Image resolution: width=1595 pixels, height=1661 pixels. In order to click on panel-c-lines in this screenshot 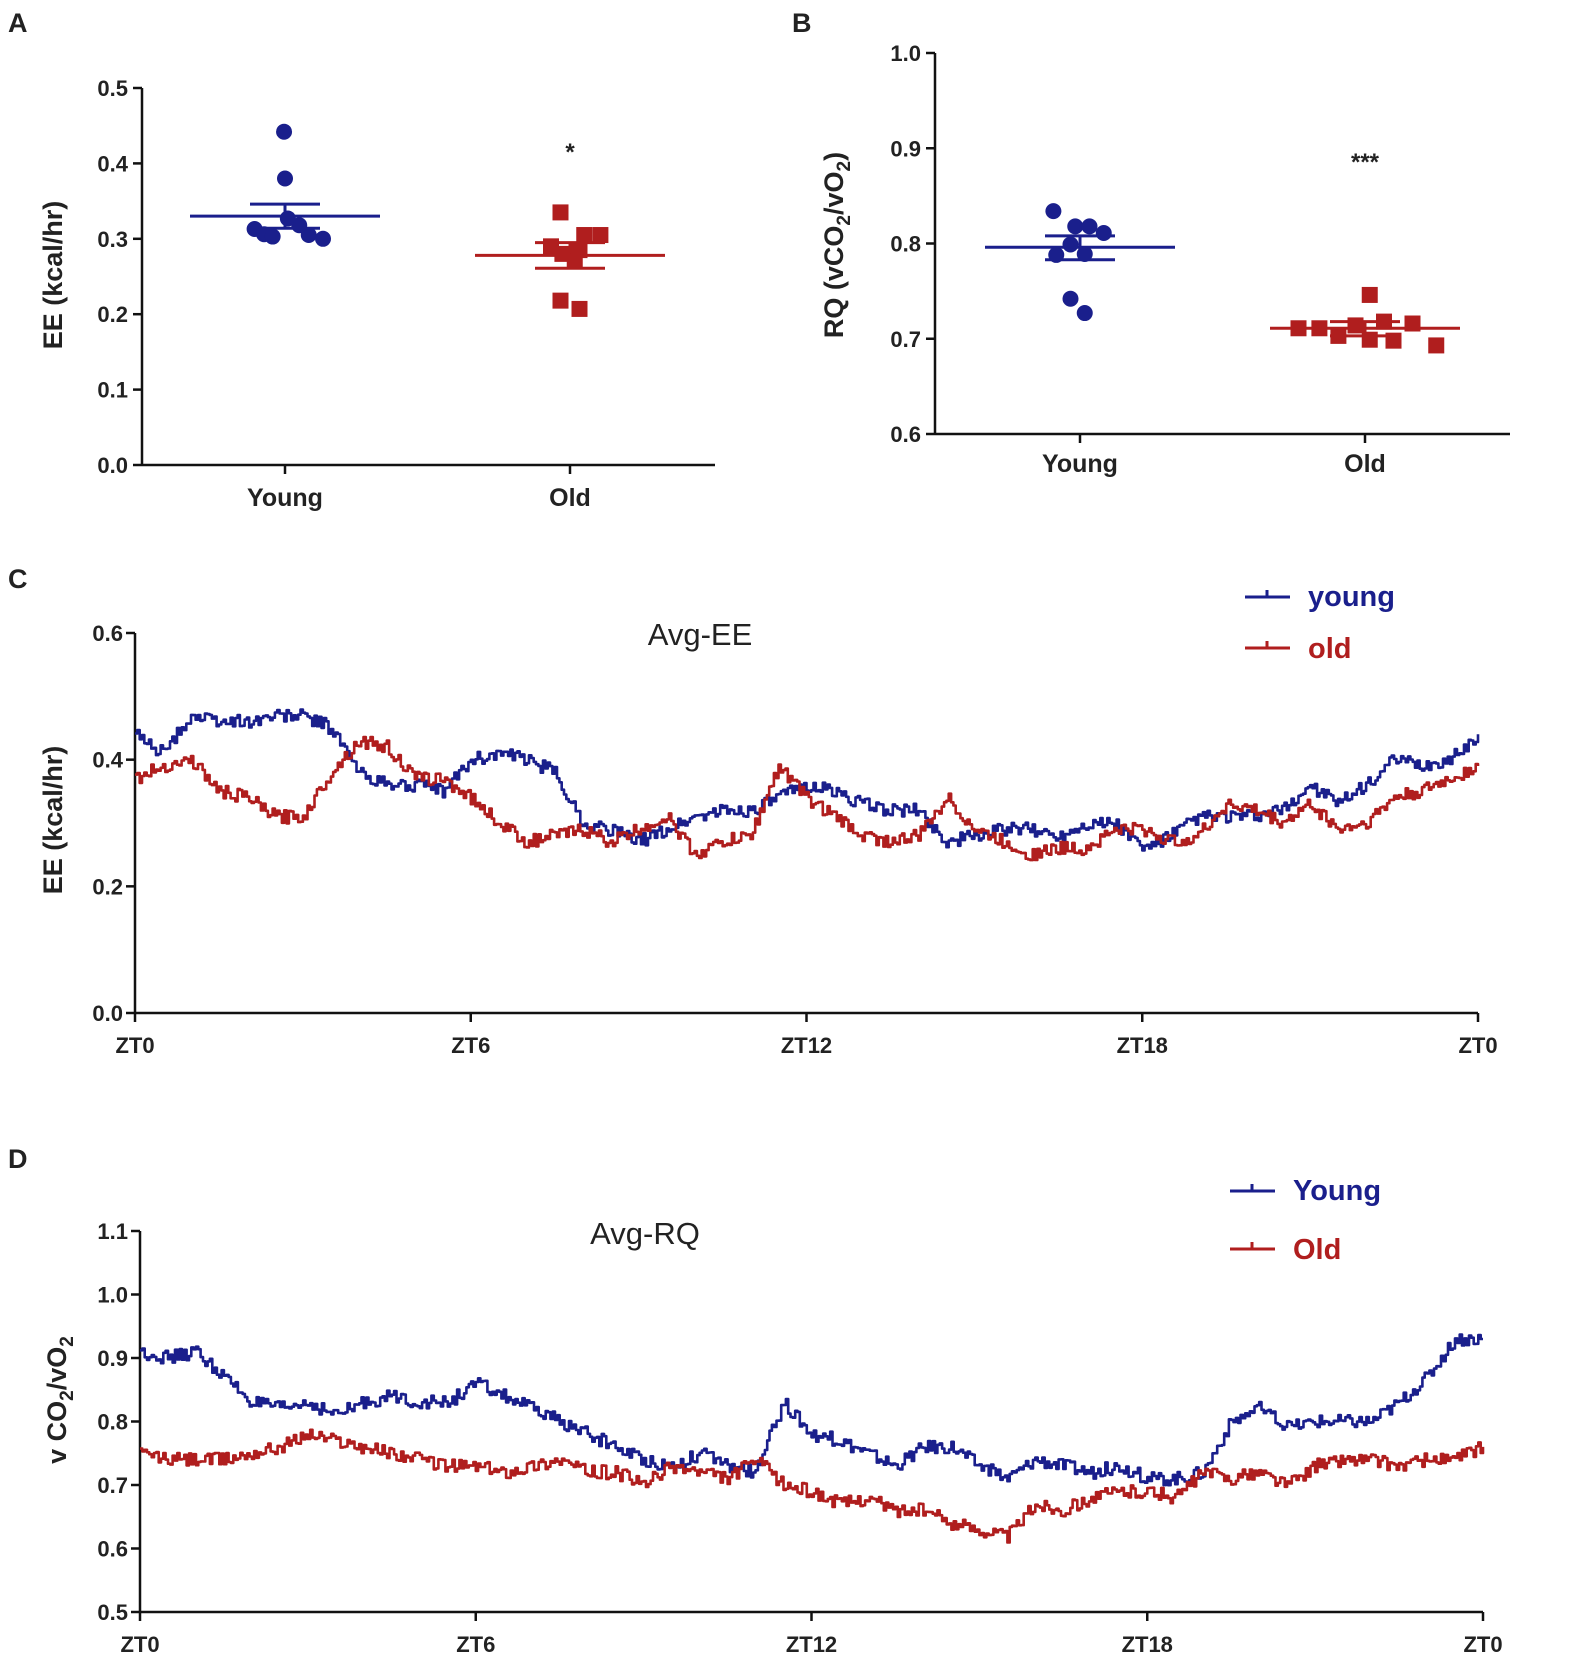, I will do `click(807, 785)`.